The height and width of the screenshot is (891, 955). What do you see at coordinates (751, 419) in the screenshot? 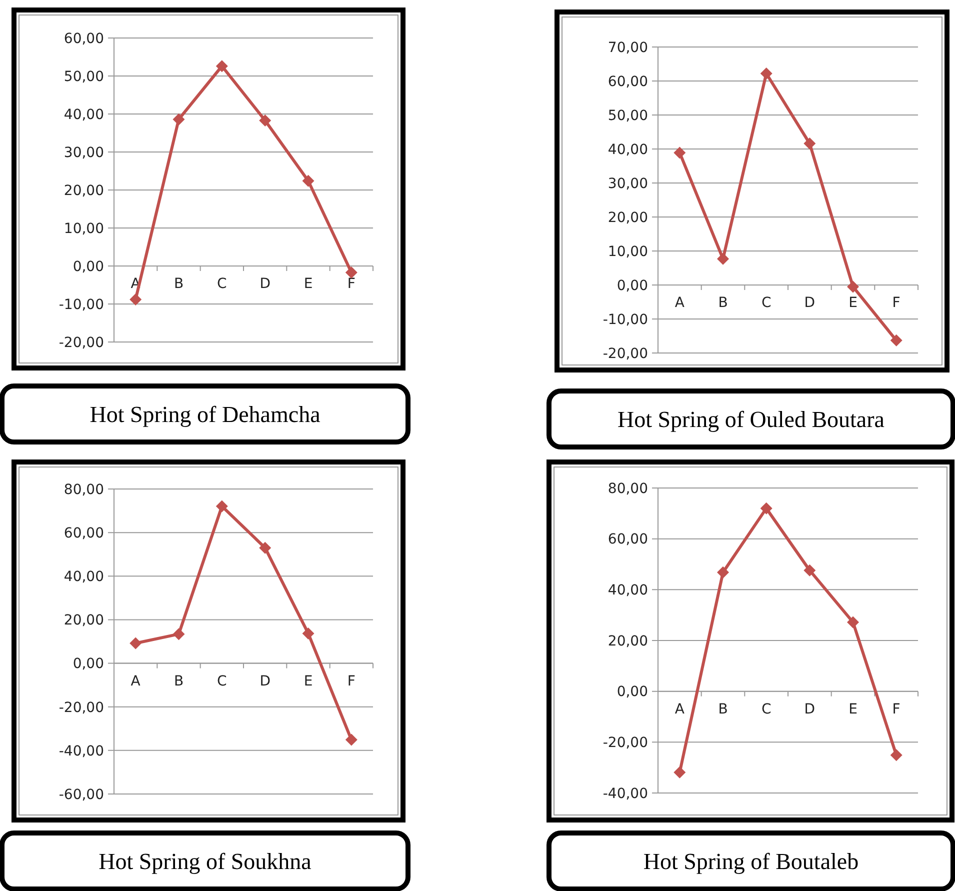
I see `text: Hot Spring of Ouled Boutara` at bounding box center [751, 419].